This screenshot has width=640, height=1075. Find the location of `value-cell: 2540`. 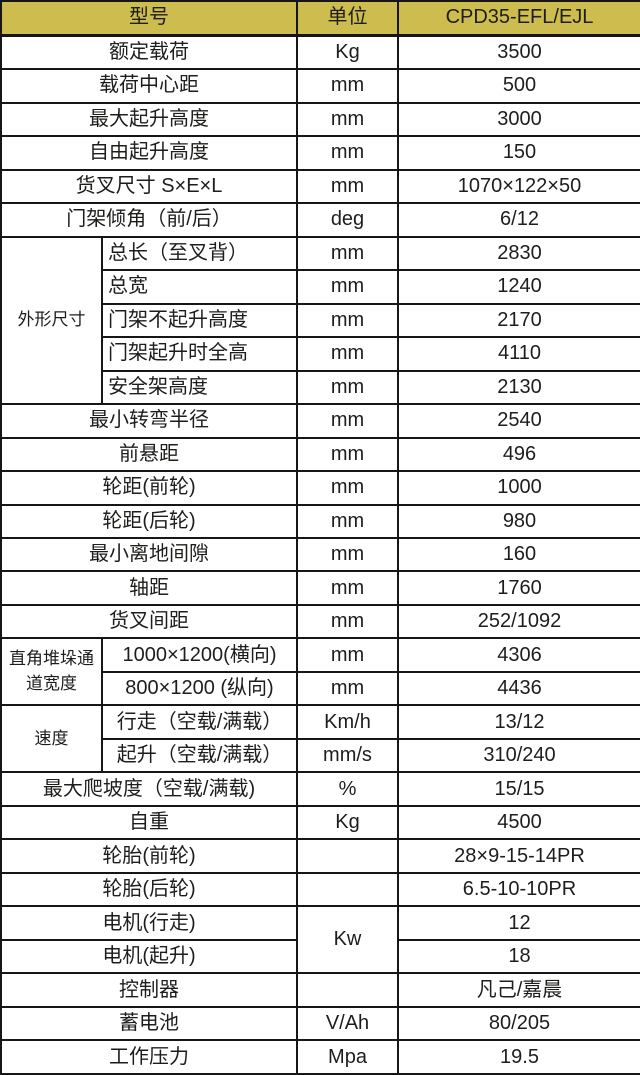

value-cell: 2540 is located at coordinates (518, 421).